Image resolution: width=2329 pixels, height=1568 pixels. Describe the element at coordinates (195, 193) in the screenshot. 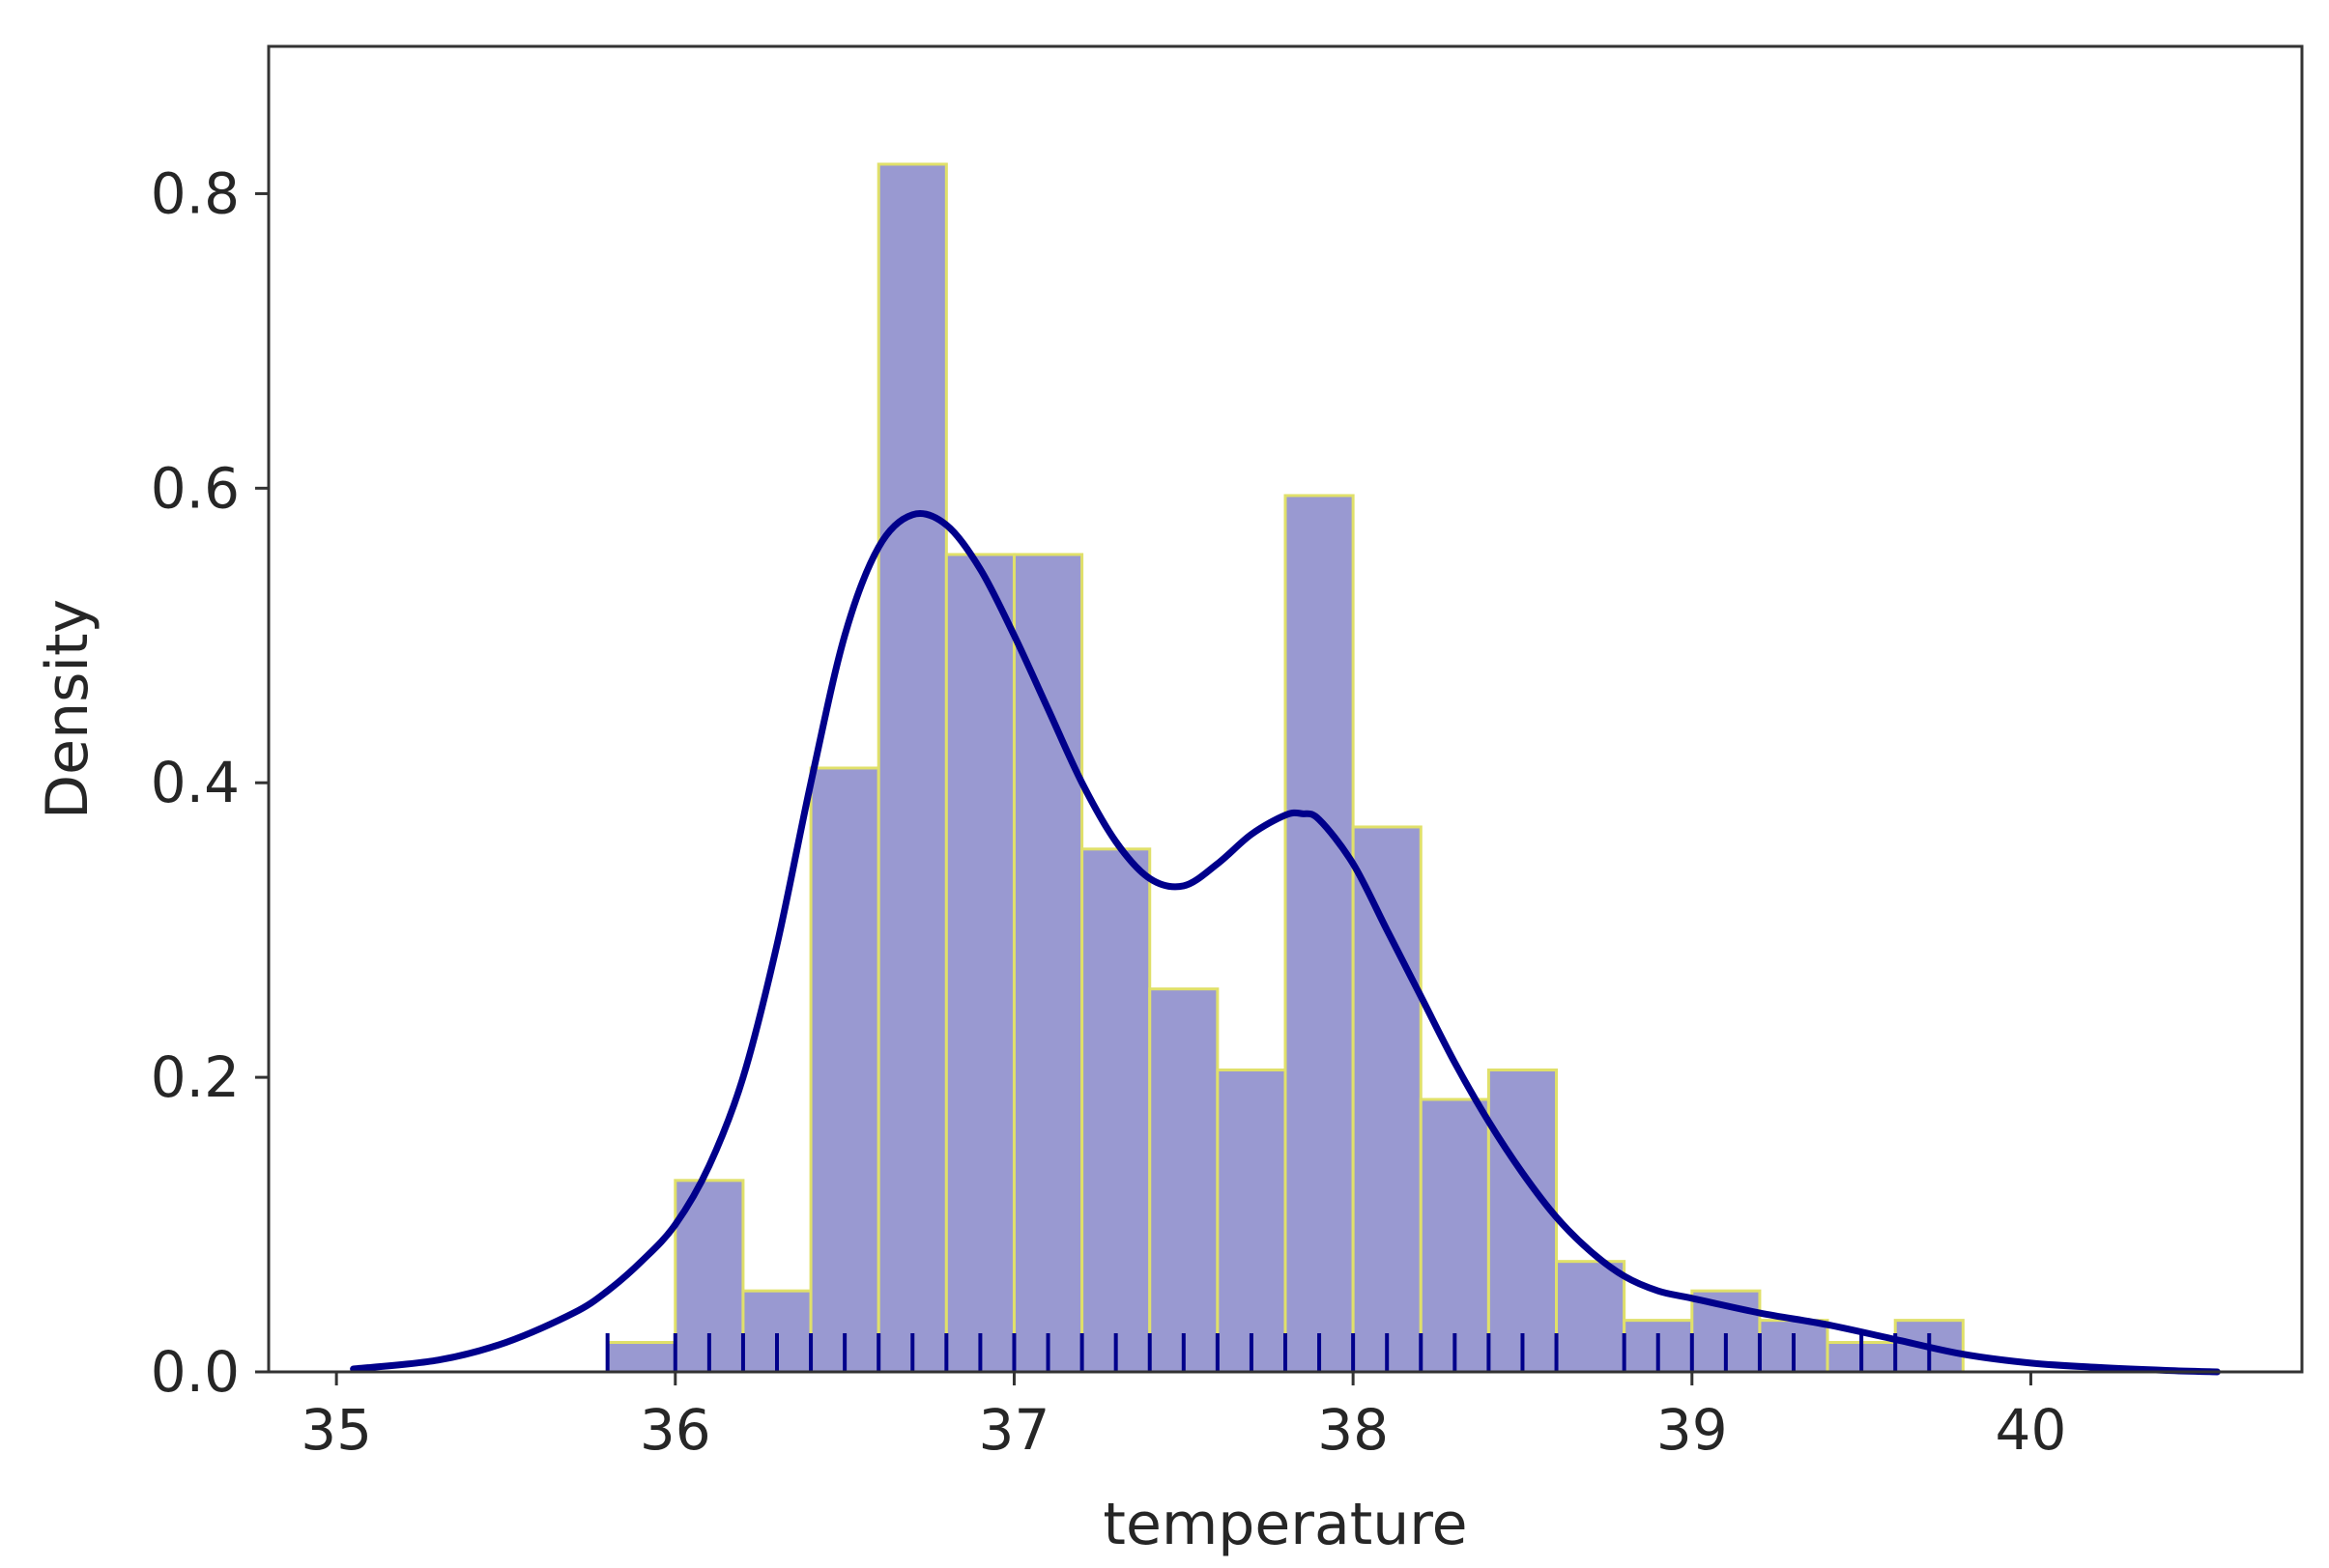

I see `y-tick-label: 0.8` at that location.